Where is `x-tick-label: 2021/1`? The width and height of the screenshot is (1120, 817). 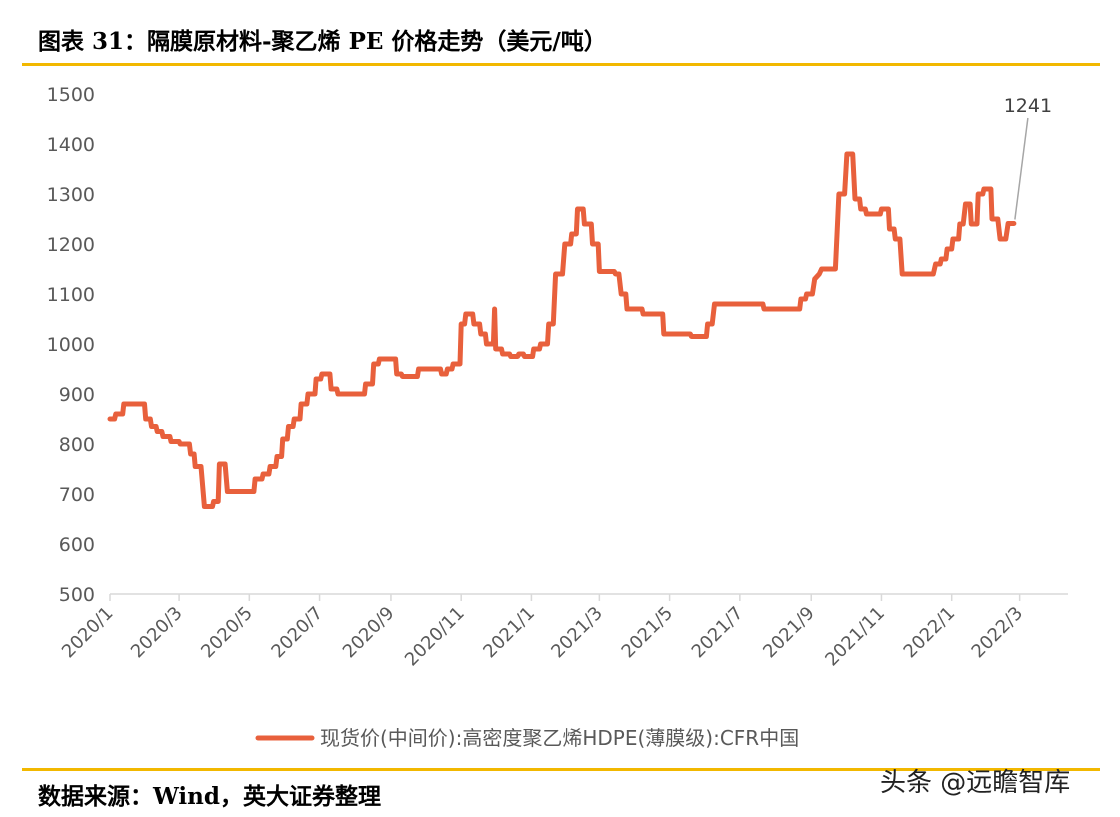
x-tick-label: 2021/1 is located at coordinates (509, 633).